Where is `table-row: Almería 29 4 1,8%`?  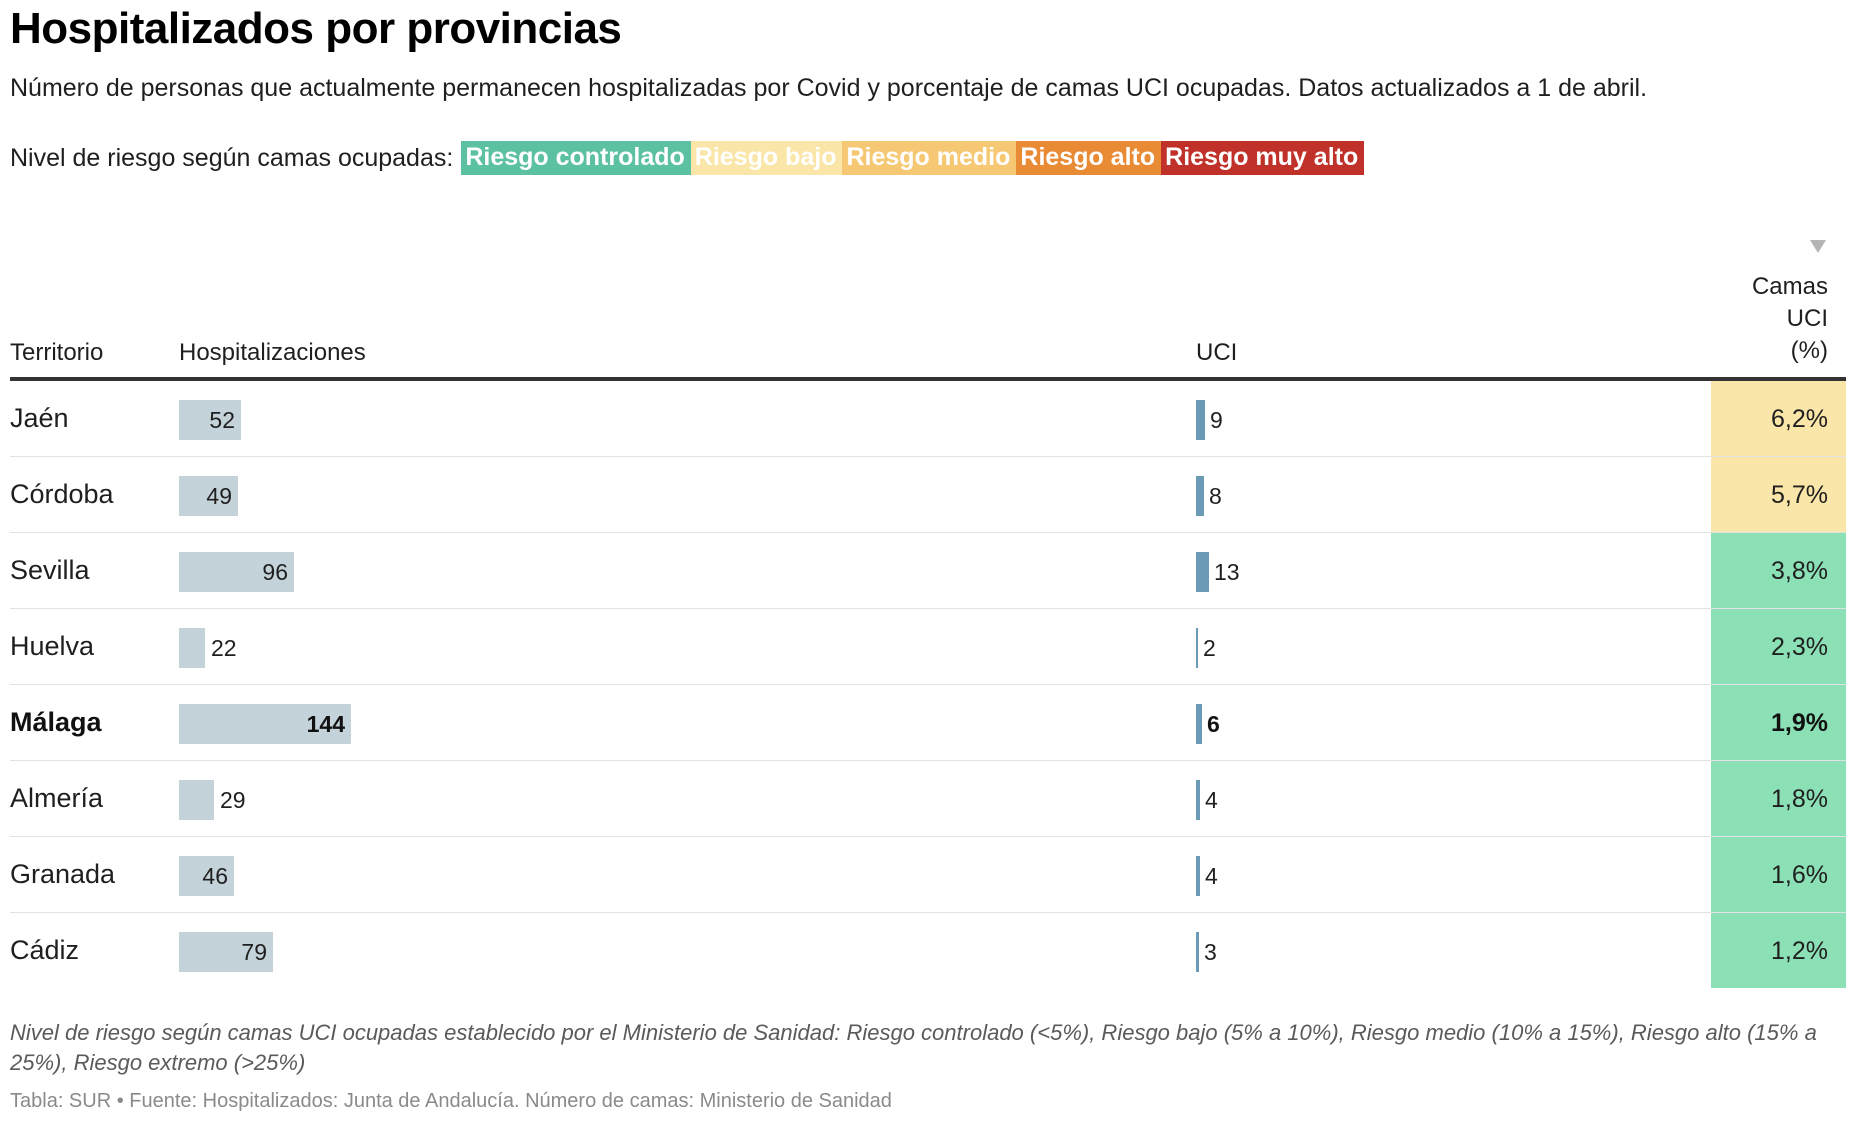
table-row: Almería 29 4 1,8% is located at coordinates (928, 799).